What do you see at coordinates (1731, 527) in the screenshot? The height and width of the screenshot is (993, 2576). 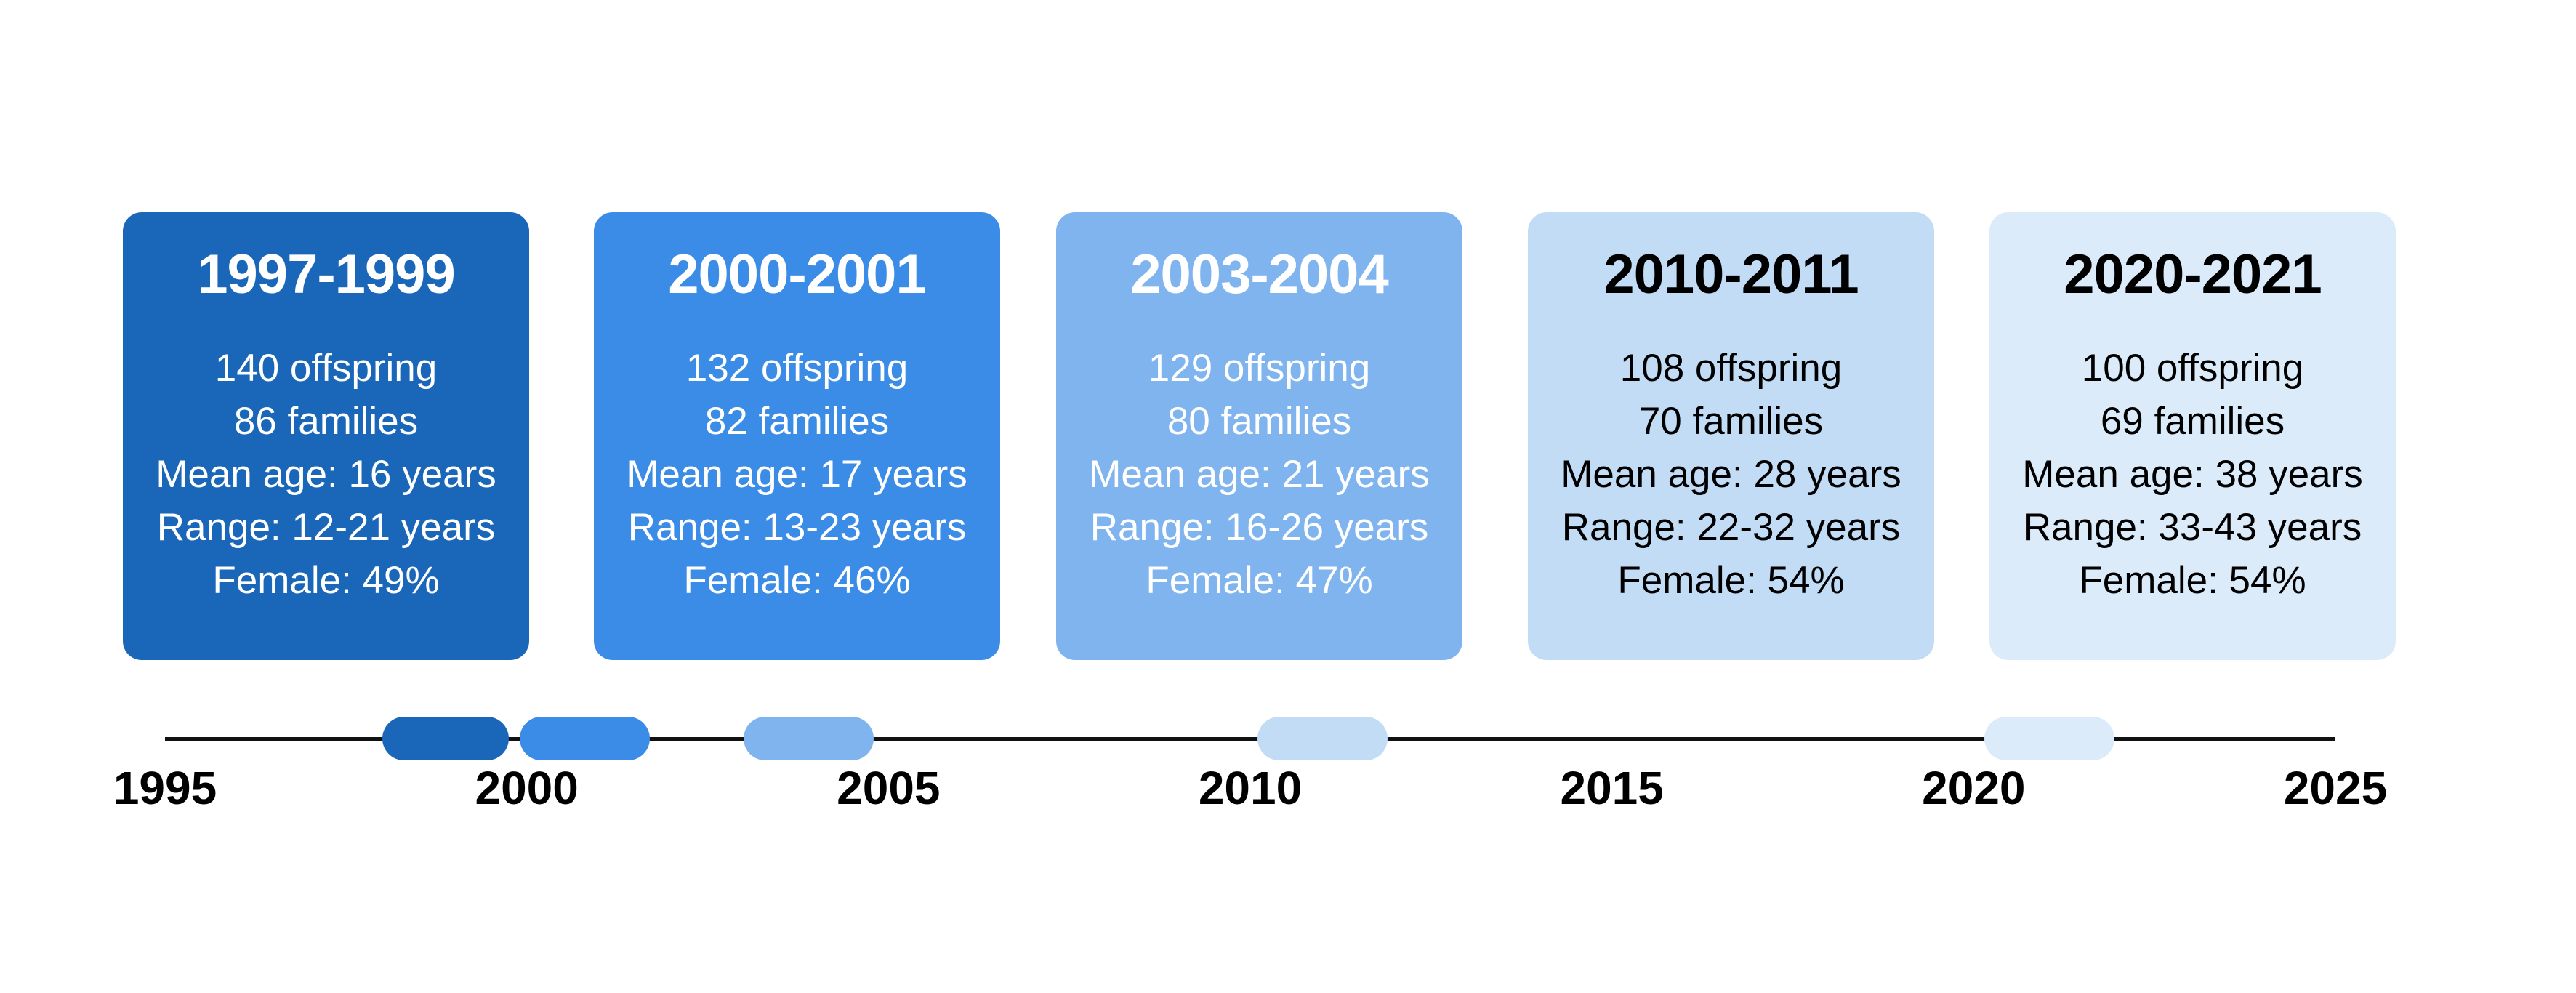 I see `age-range: Range: 22-32 years` at bounding box center [1731, 527].